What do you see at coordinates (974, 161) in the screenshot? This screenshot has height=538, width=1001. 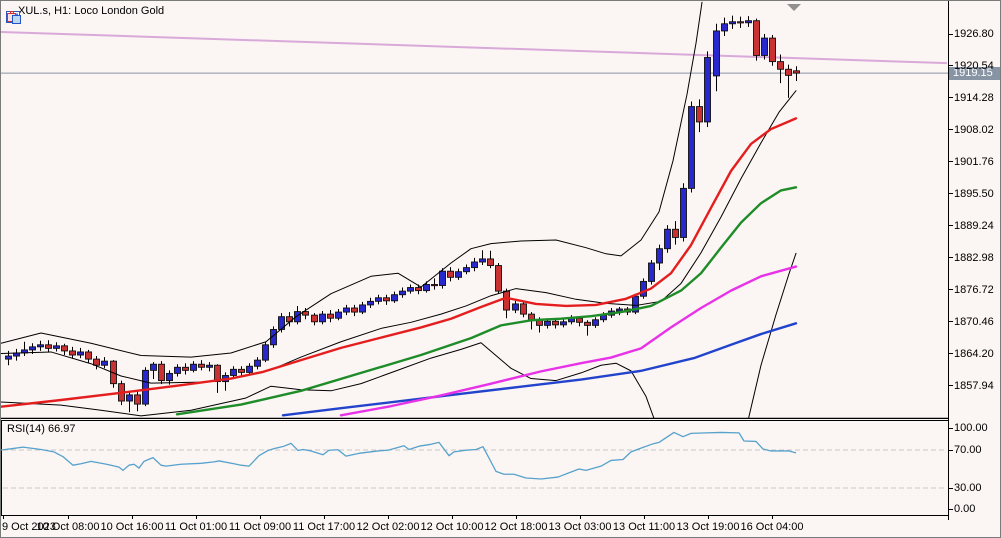 I see `price-axis-label: 1901.76` at bounding box center [974, 161].